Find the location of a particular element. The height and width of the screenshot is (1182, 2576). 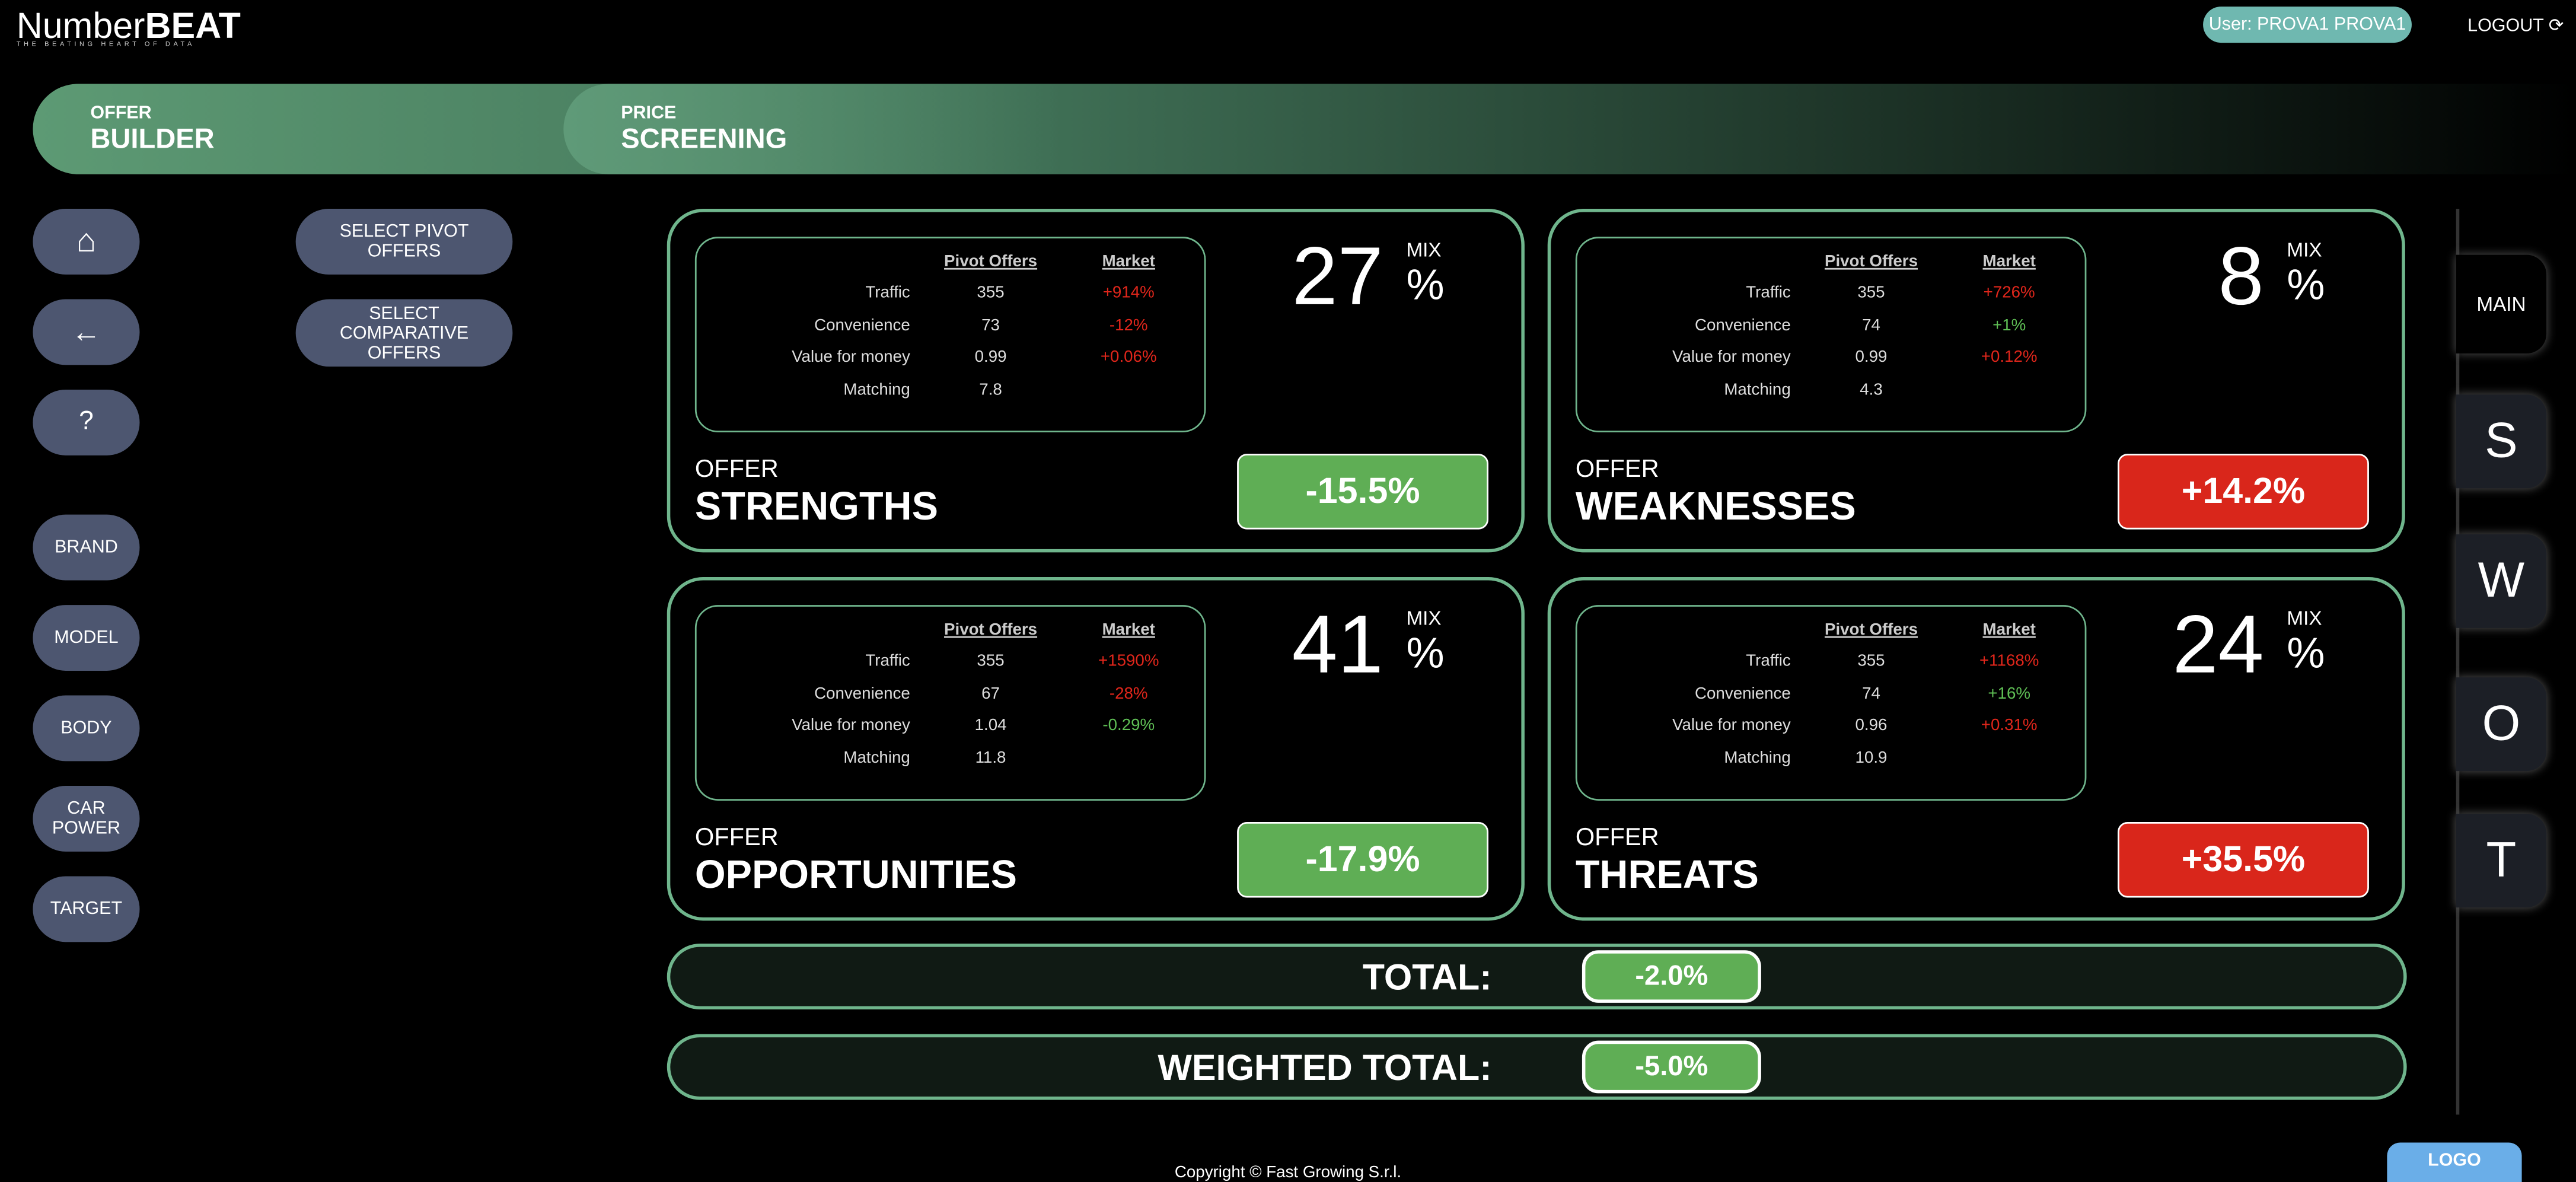

quadrant-title: THREATS is located at coordinates (1667, 875).